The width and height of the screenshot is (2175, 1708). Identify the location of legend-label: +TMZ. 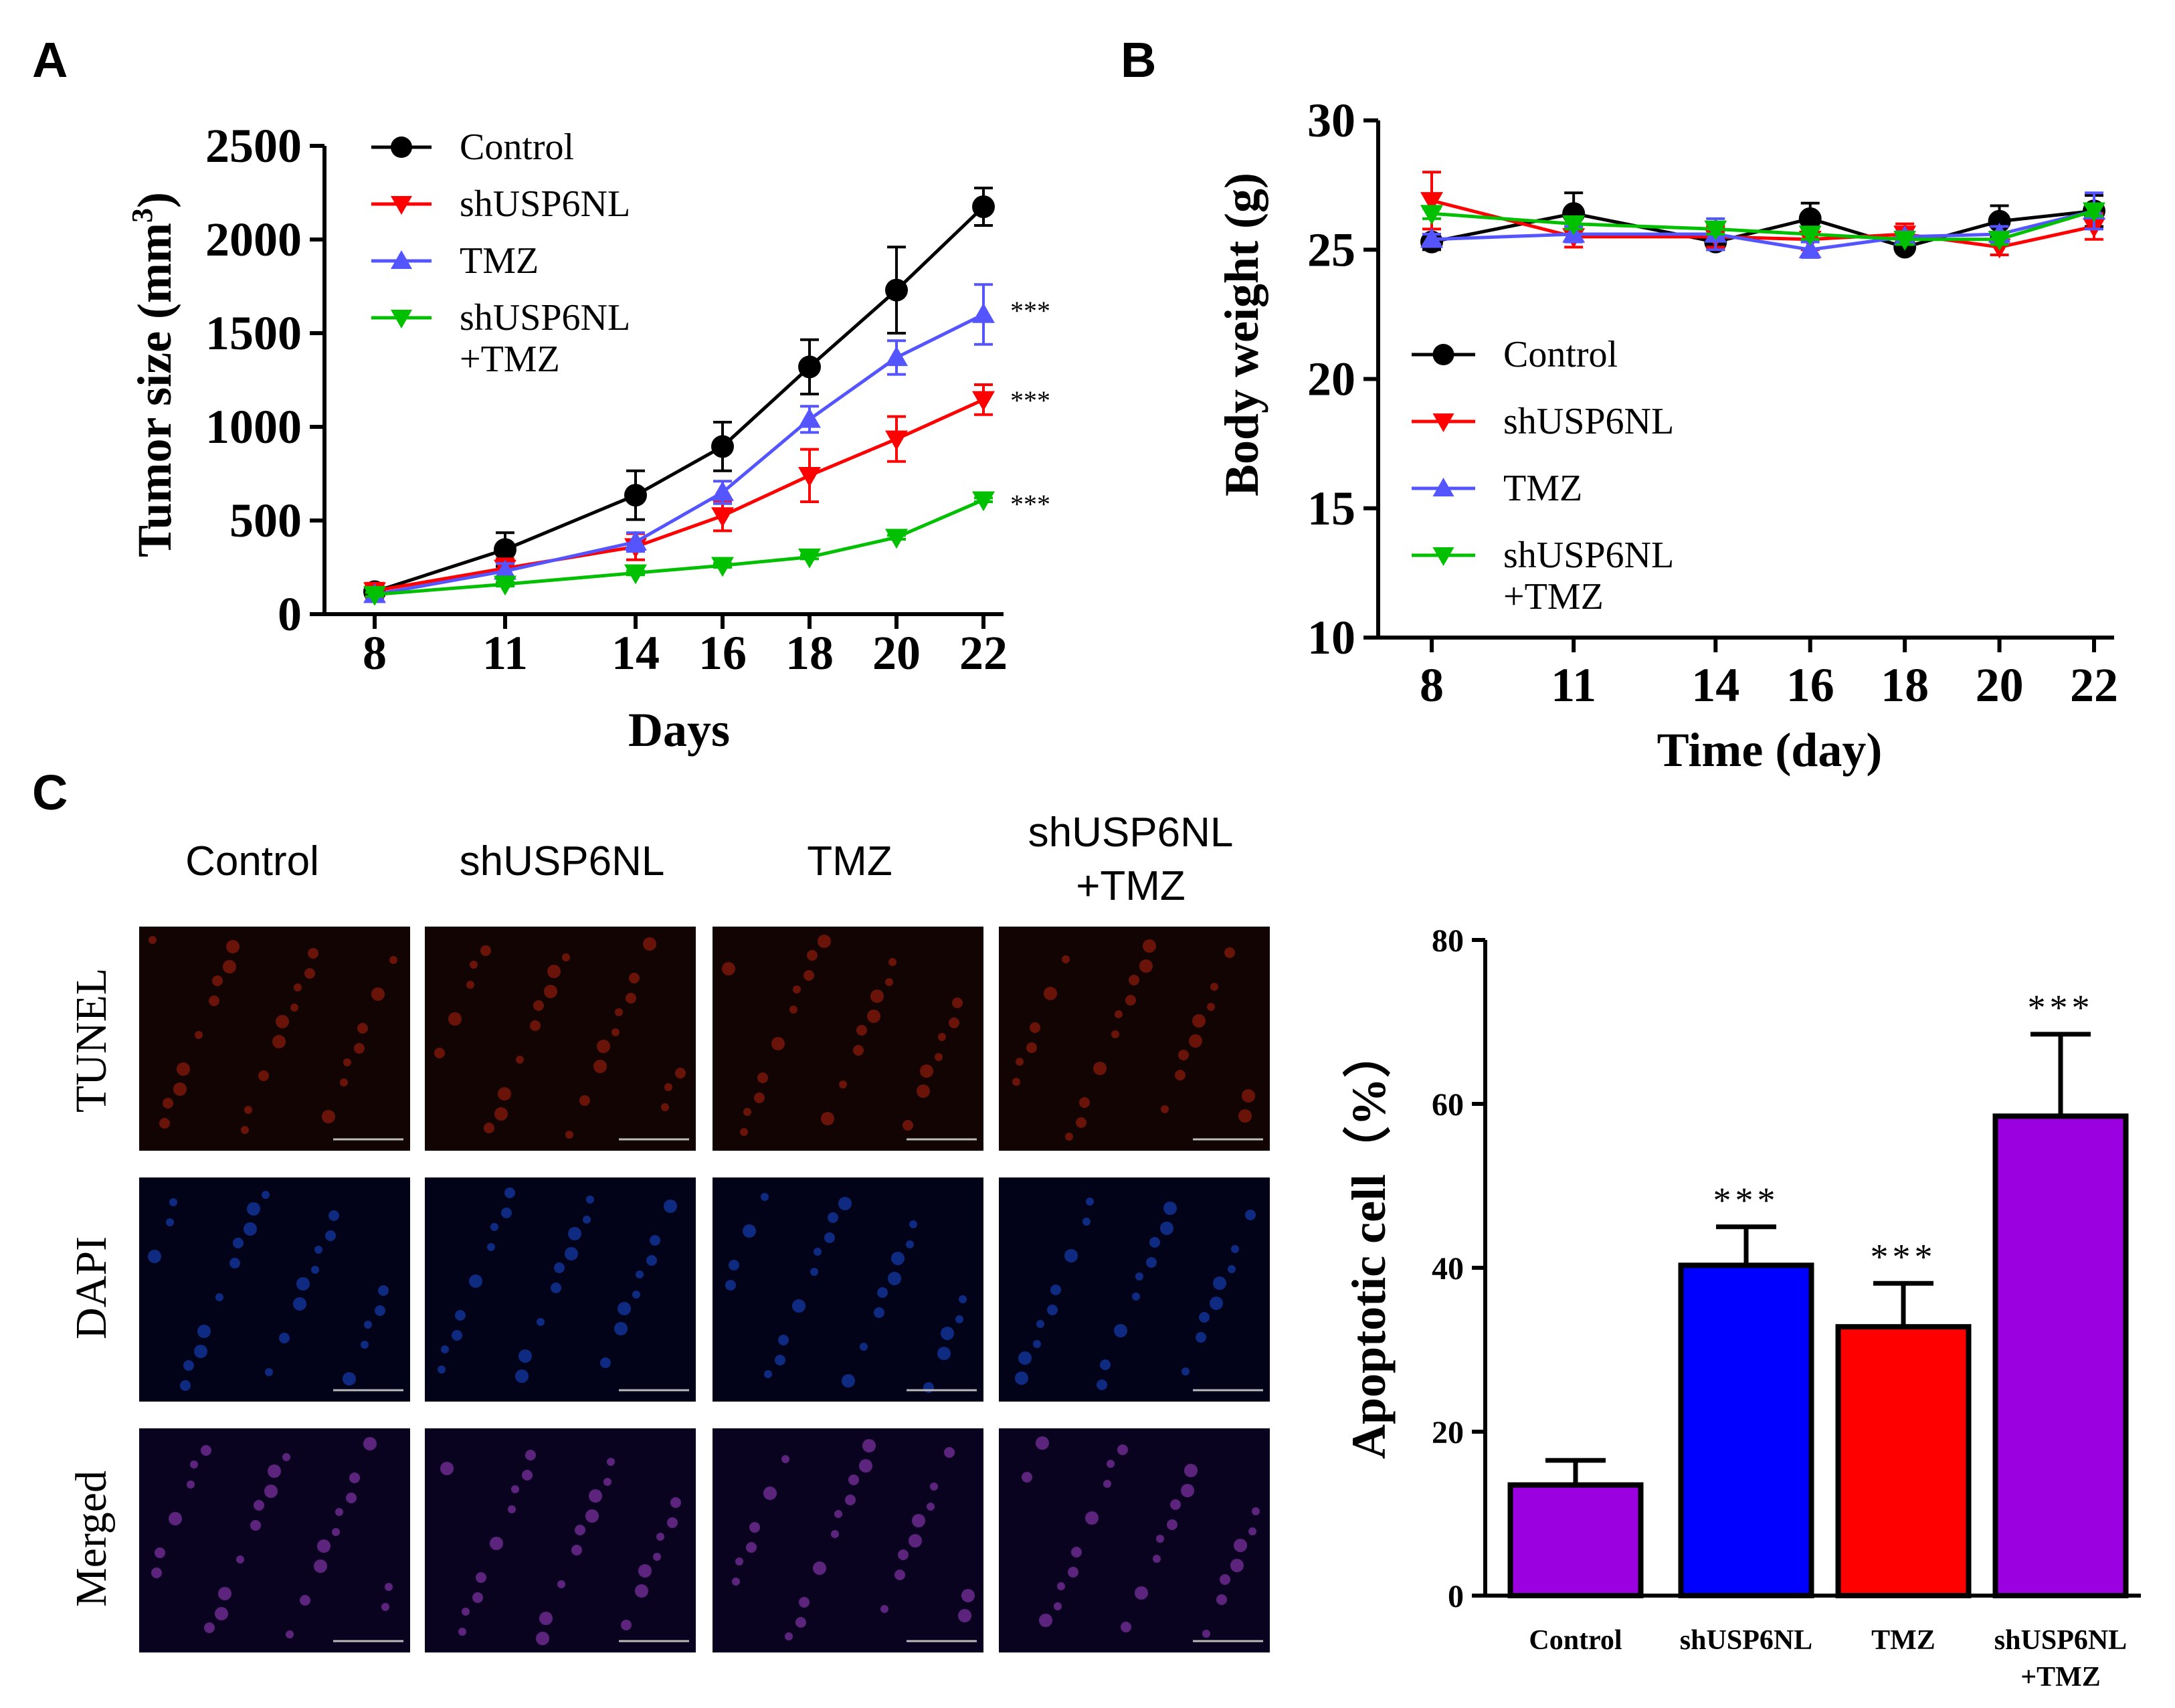
(510, 359).